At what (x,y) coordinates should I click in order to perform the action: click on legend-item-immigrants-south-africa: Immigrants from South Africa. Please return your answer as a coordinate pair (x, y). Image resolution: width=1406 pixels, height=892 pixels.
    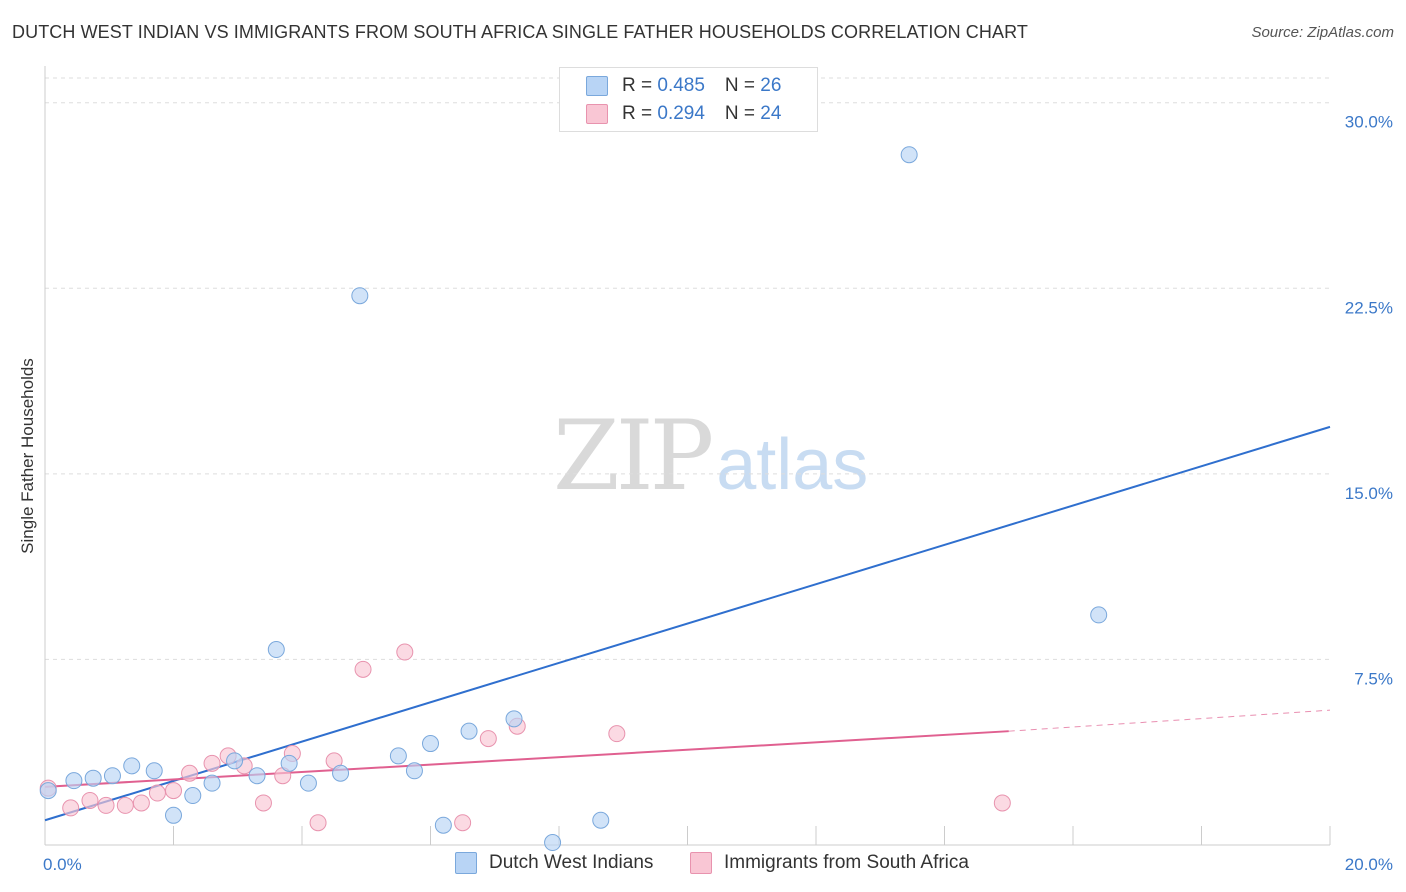
    Looking at the image, I should click on (829, 863).